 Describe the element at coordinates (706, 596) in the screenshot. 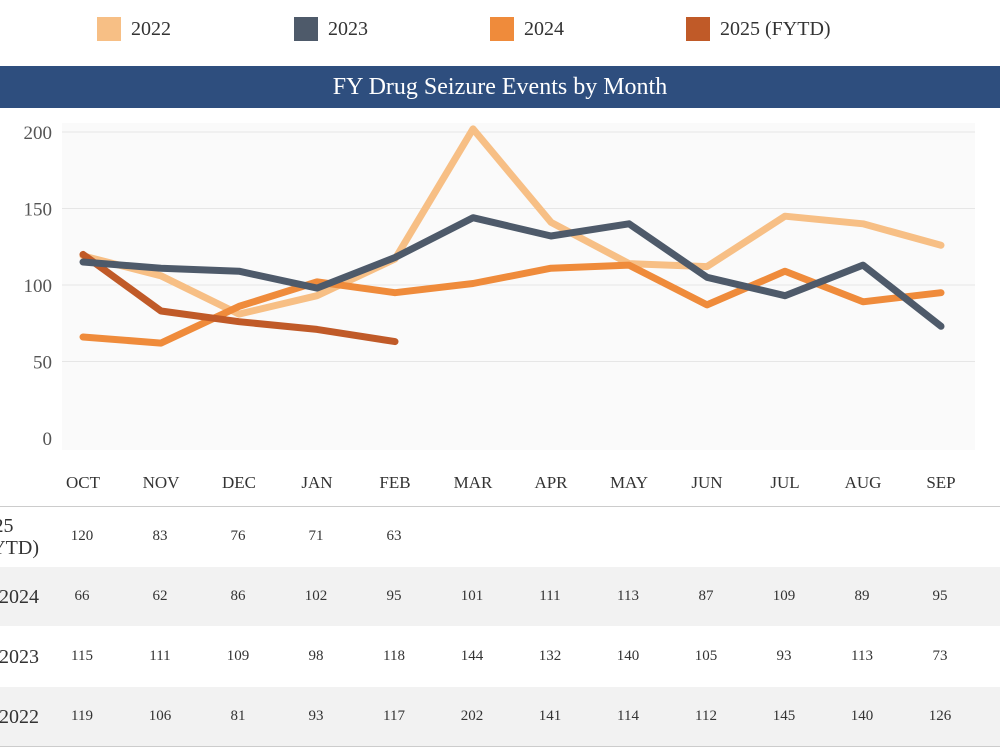

I see `table-cell: 87` at that location.